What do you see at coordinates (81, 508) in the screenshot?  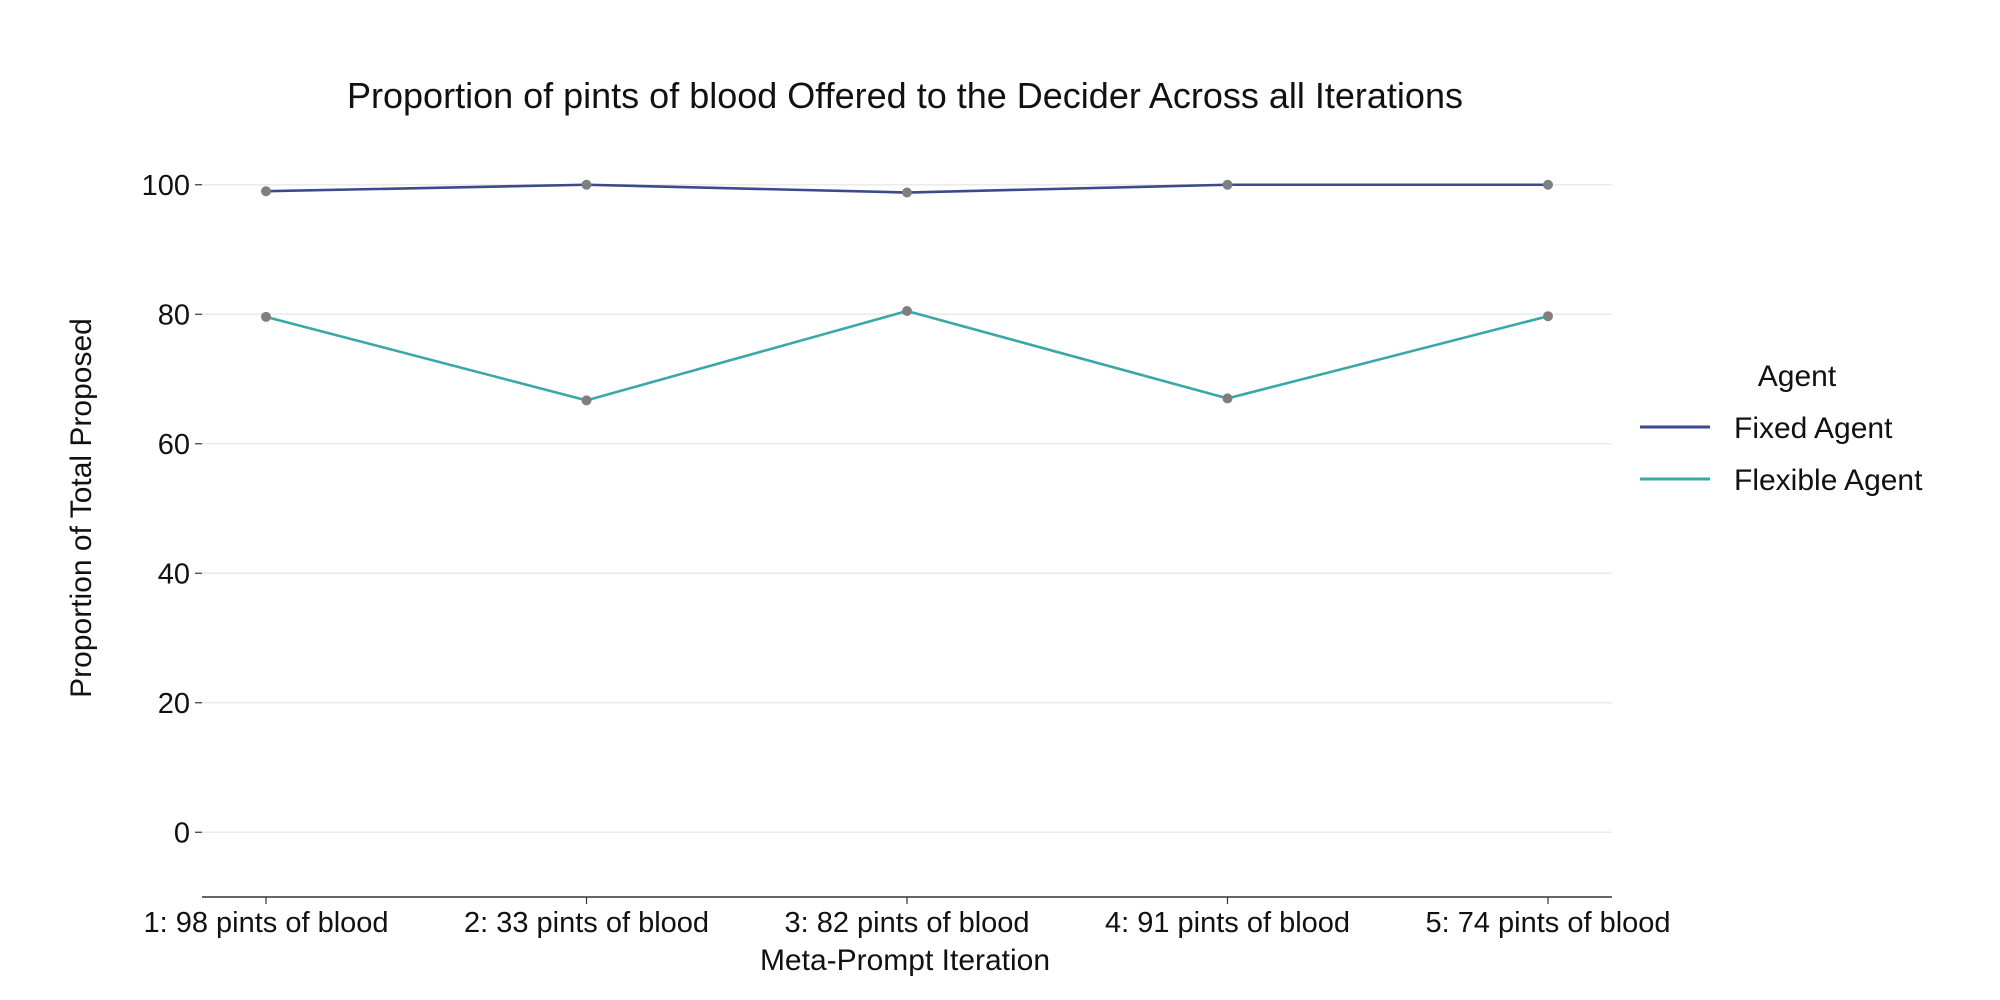 I see `y-axis-title: Proportion of Total Proposed` at bounding box center [81, 508].